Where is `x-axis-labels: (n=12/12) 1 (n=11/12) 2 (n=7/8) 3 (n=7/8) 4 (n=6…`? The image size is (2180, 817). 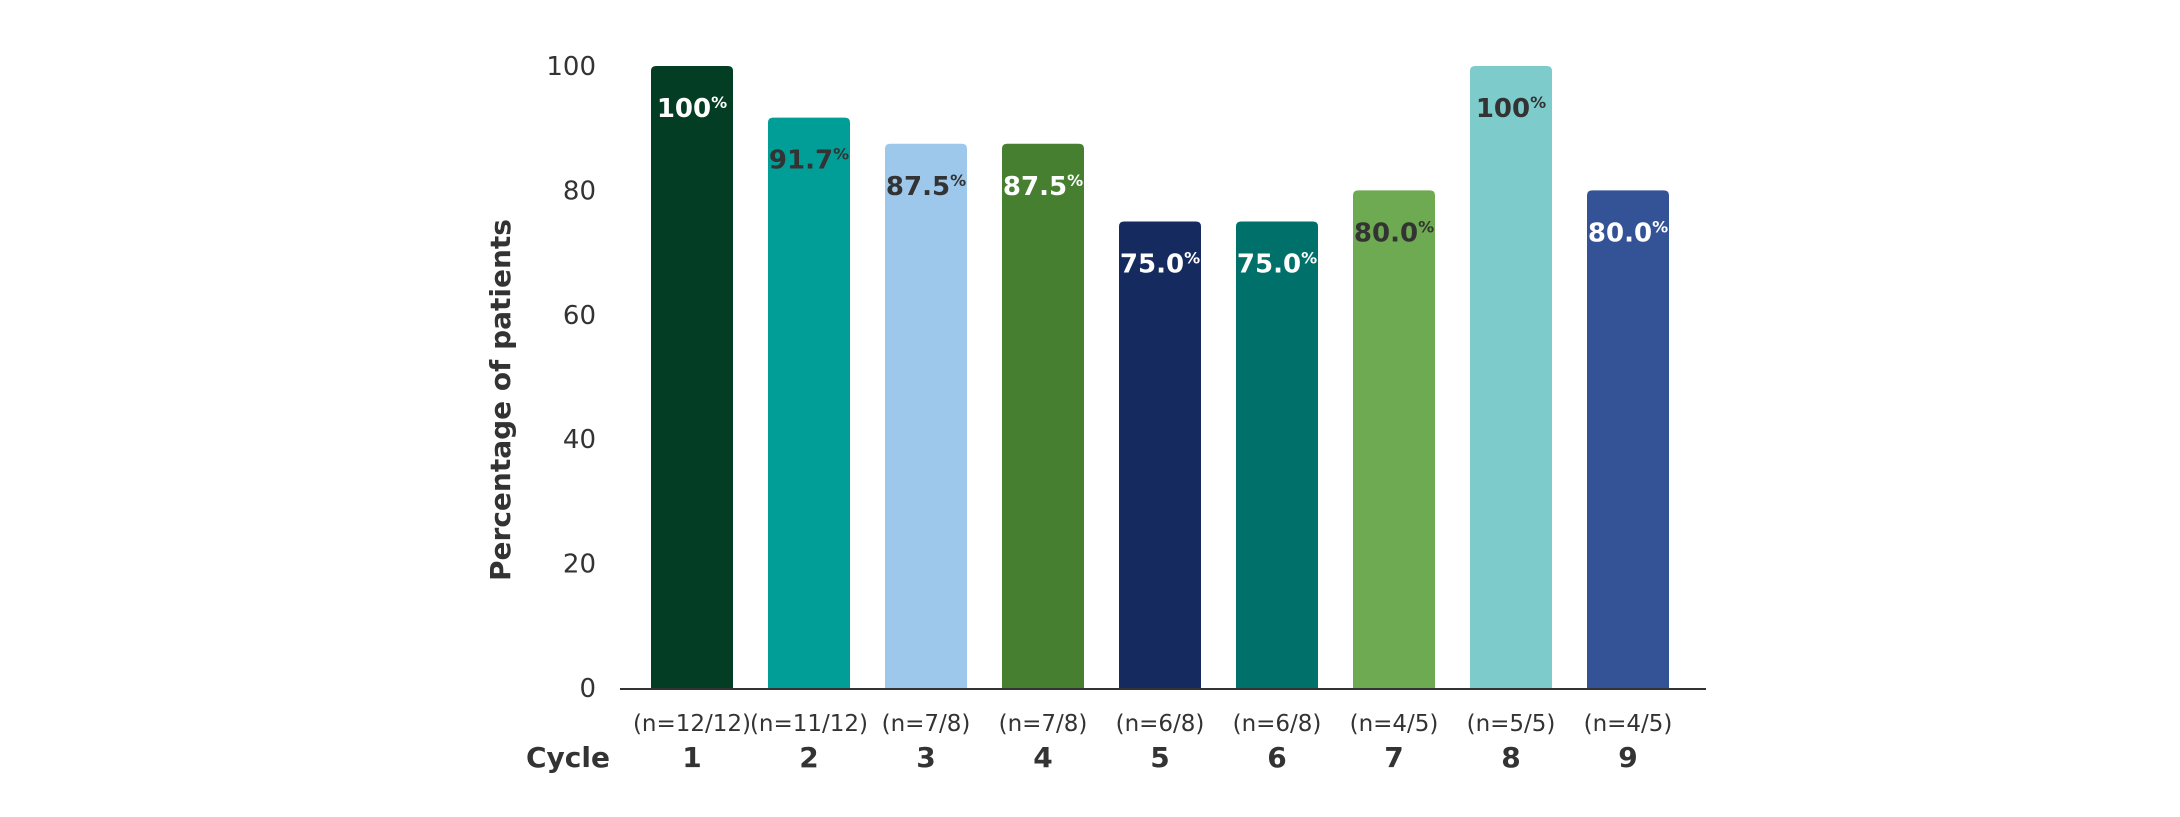
x-axis-labels: (n=12/12) 1 (n=11/12) 2 (n=7/8) 3 (n=7/8) 4 (n=6… is located at coordinates (1152, 742).